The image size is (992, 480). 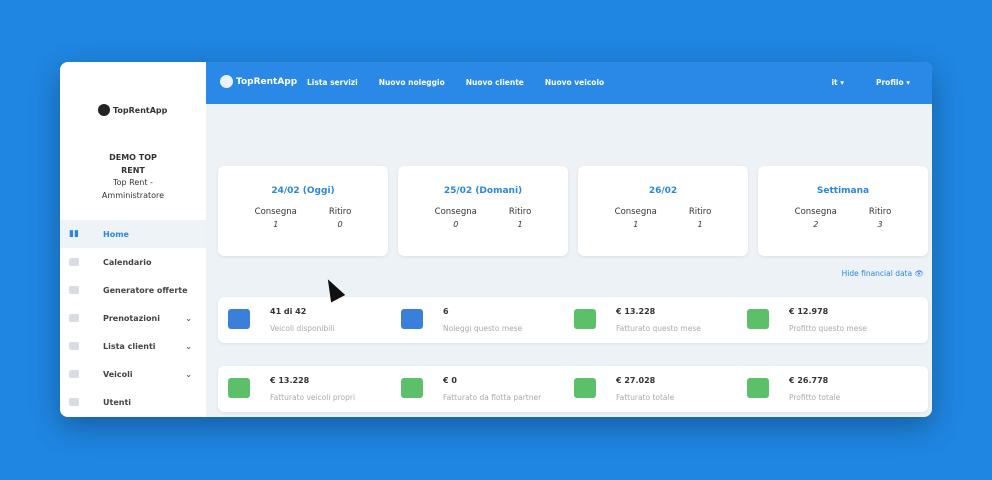 What do you see at coordinates (133, 234) in the screenshot?
I see `sidebar-item-home: ▮▮ Home` at bounding box center [133, 234].